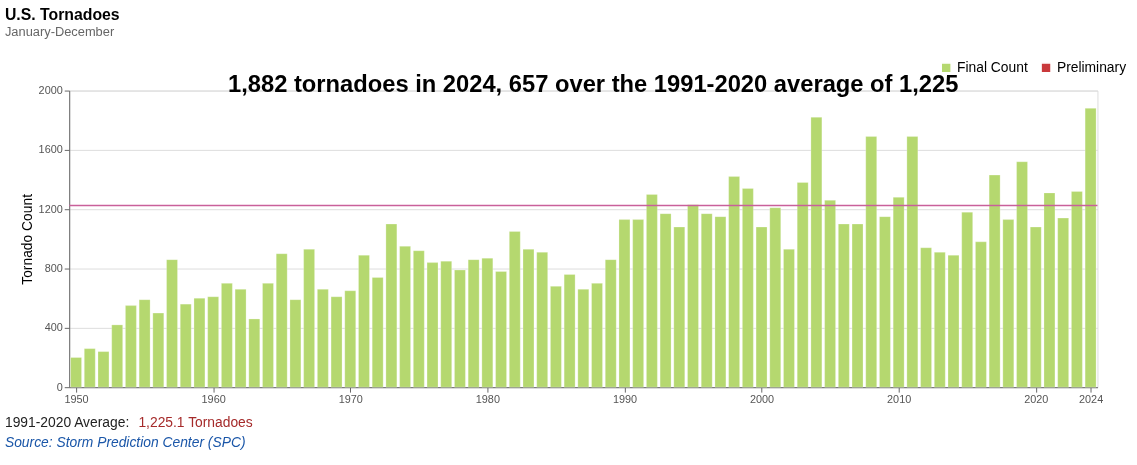  I want to click on x-tick-label: 1980, so click(487, 399).